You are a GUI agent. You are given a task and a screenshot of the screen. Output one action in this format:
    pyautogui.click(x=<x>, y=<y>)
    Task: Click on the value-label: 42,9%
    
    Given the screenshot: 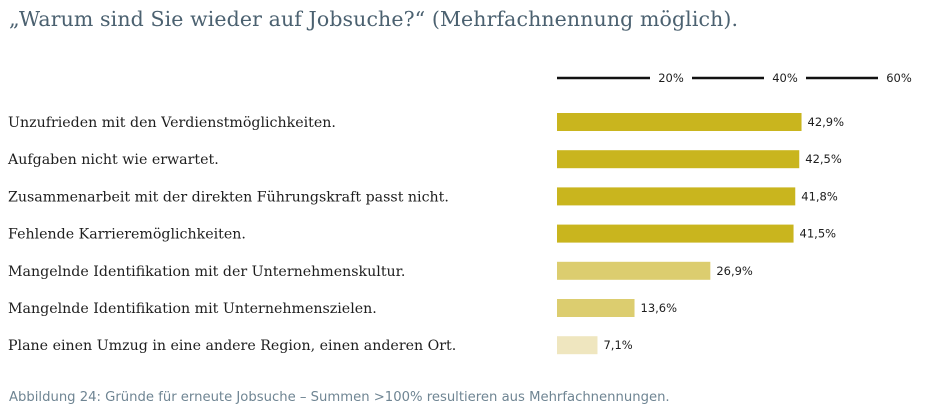 What is the action you would take?
    pyautogui.click(x=826, y=122)
    